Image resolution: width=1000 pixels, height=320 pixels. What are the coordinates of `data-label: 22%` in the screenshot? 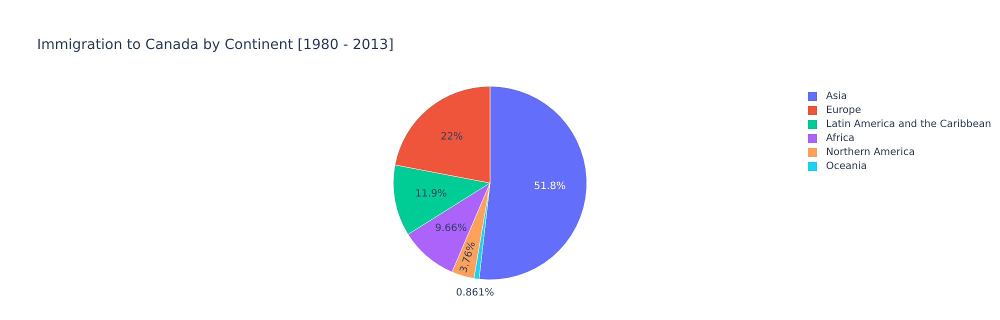 It's located at (451, 136).